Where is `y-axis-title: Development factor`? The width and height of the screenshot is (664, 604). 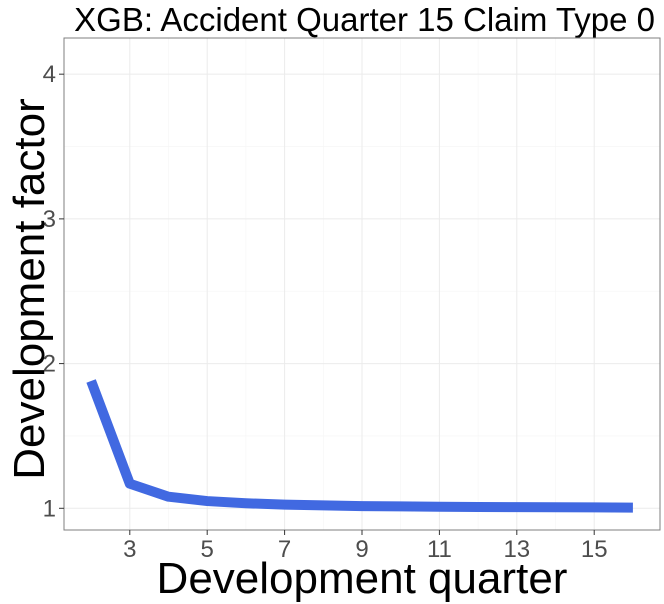 y-axis-title: Development factor is located at coordinates (29, 289).